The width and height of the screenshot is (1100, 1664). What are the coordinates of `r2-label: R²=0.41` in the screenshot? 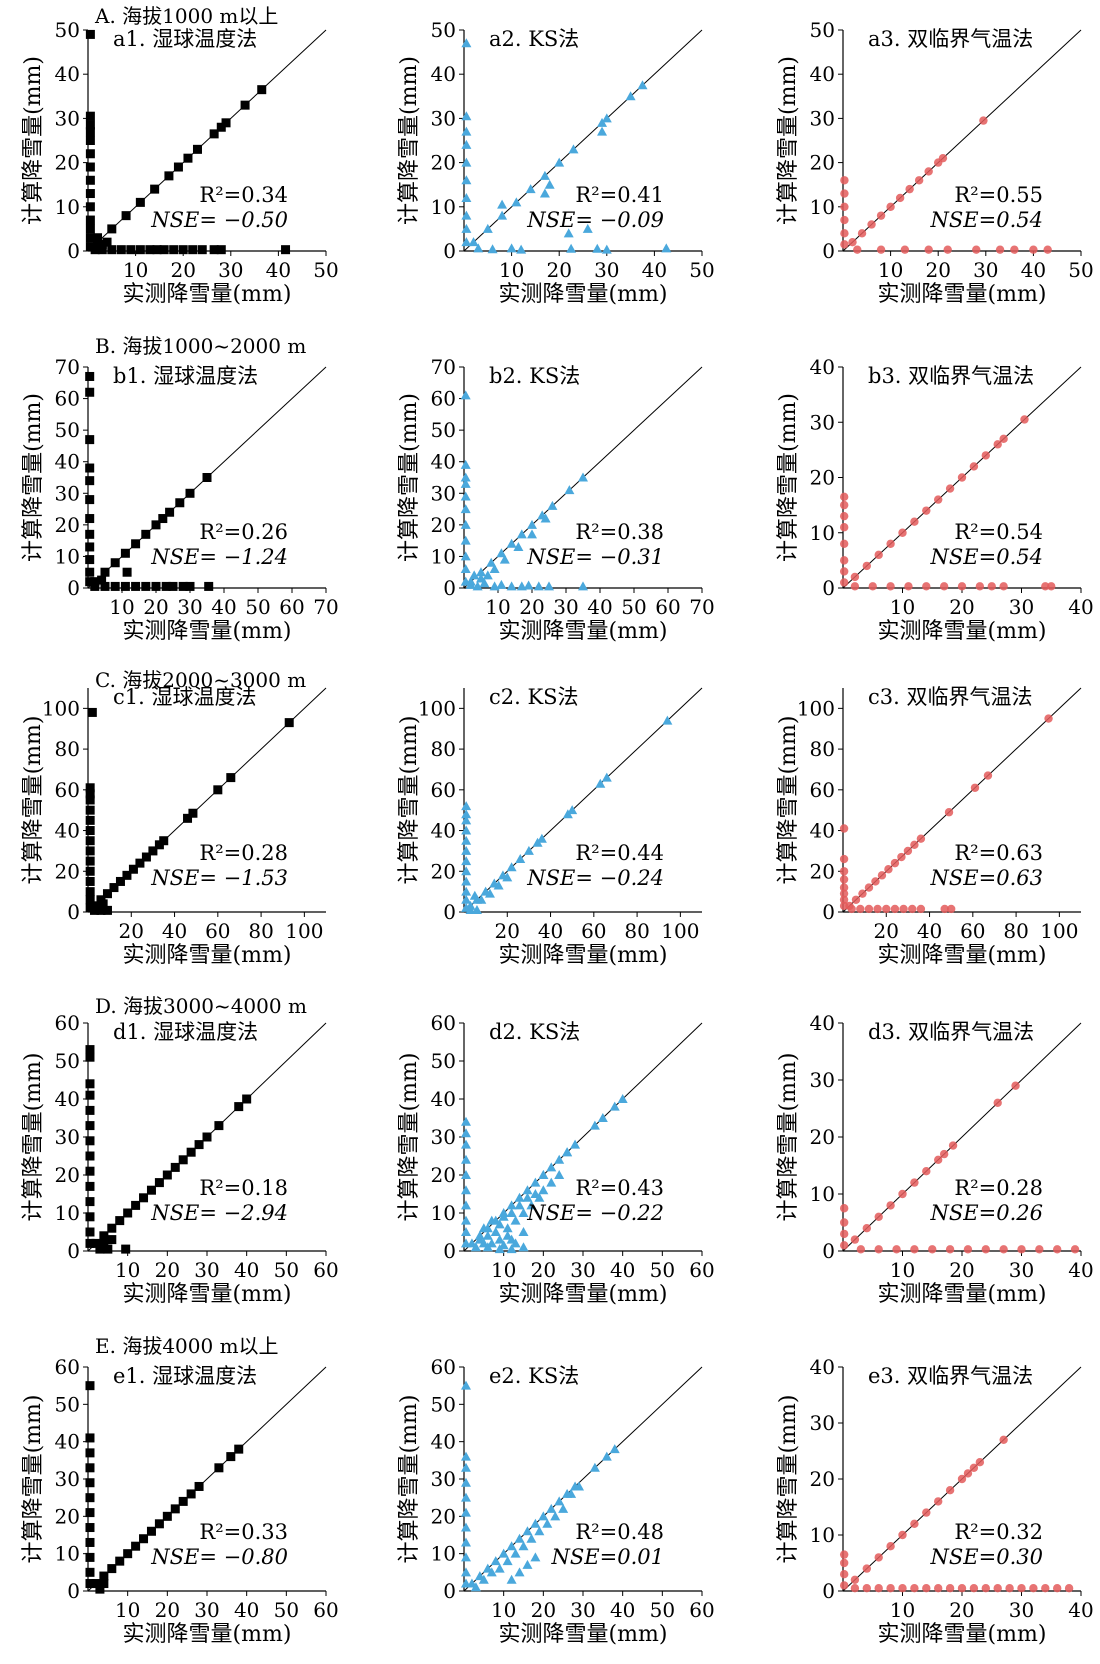 It's located at (619, 195).